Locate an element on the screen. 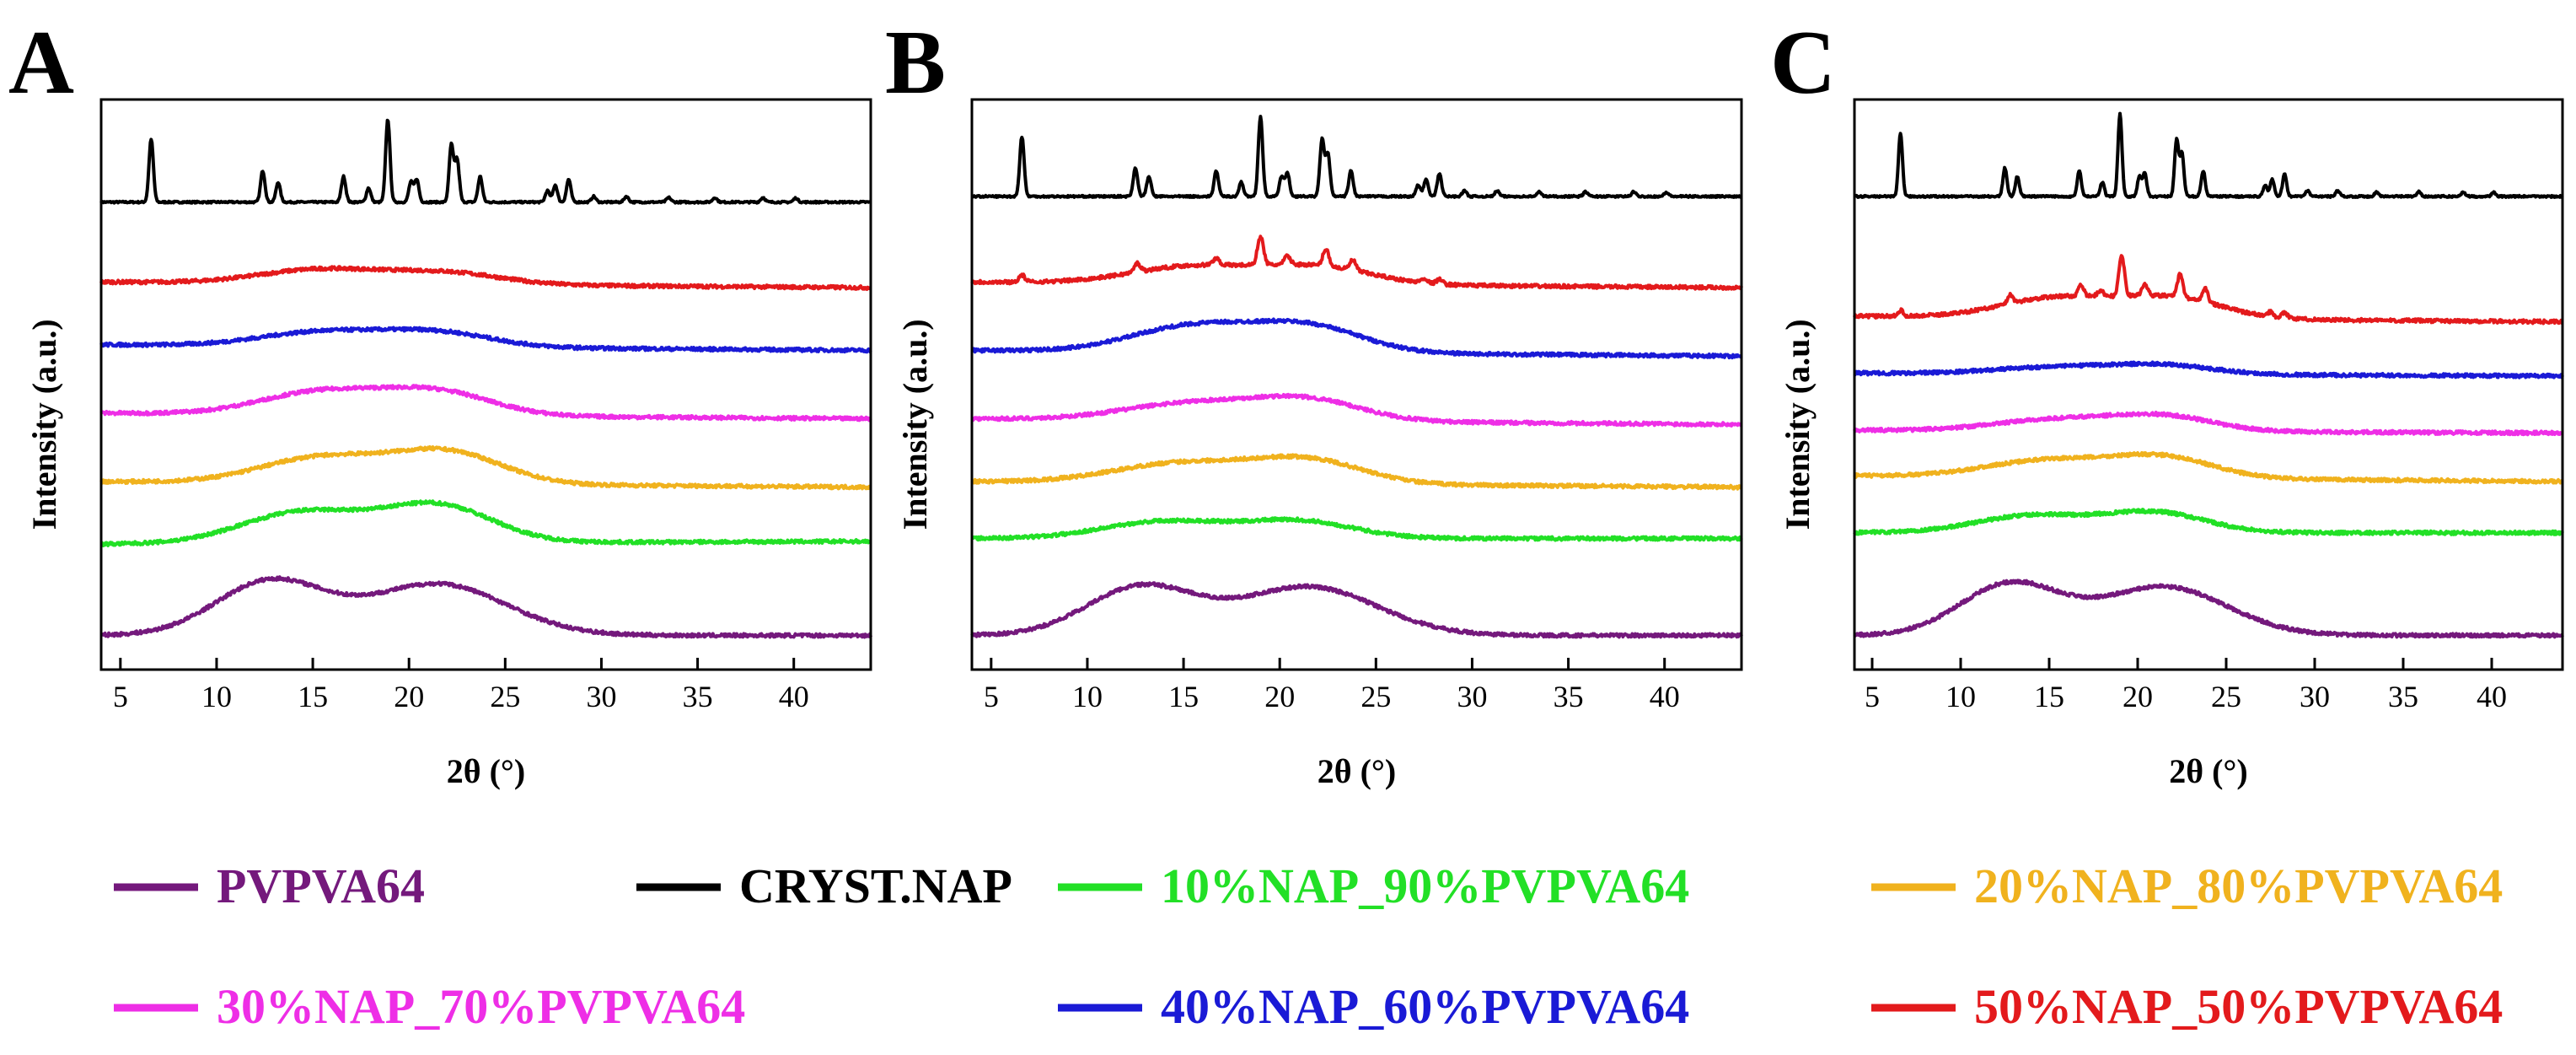 The width and height of the screenshot is (2576, 1055). legend-item: 40%NAP_60%PVPVA64 is located at coordinates (1373, 1006).